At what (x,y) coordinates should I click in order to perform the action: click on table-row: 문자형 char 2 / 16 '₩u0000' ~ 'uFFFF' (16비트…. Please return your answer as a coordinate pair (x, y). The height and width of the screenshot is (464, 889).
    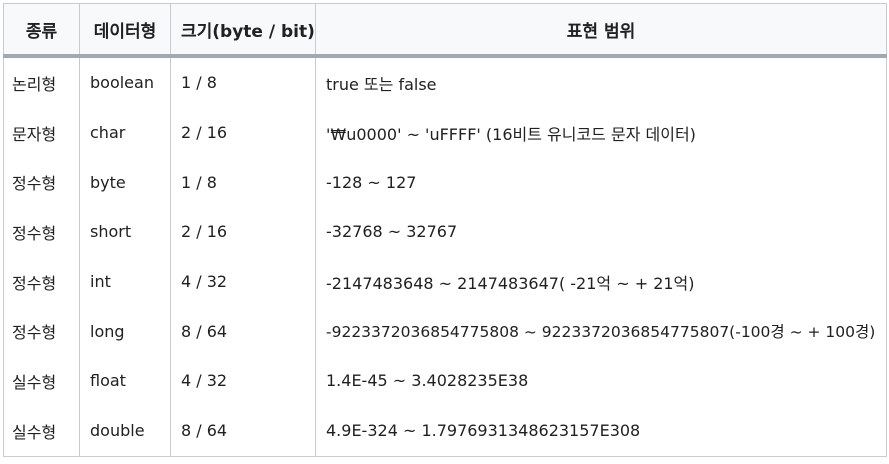
    Looking at the image, I should click on (445, 132).